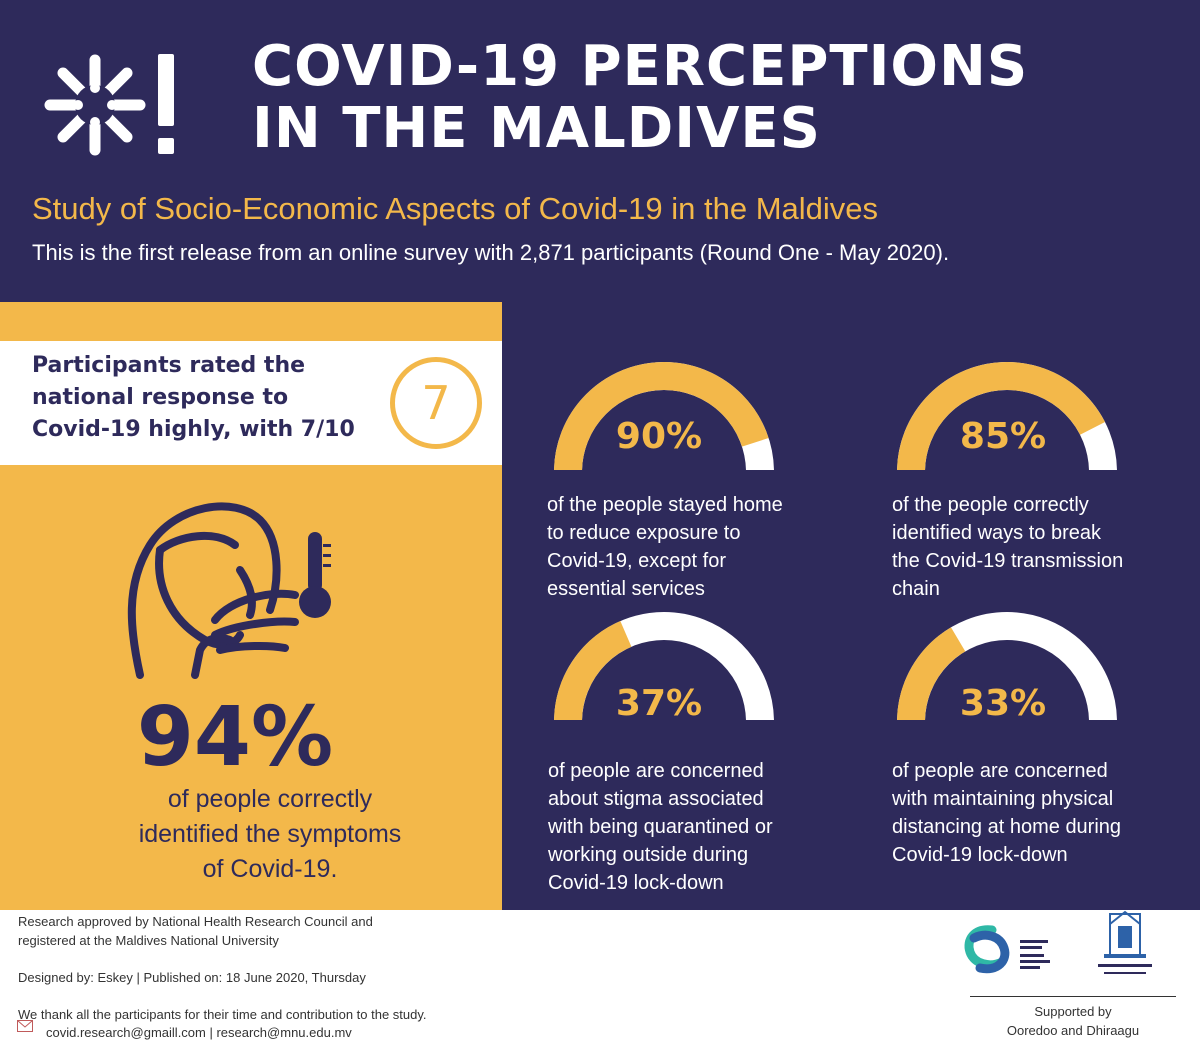 Image resolution: width=1200 pixels, height=1051 pixels. What do you see at coordinates (648, 855) in the screenshot?
I see `gauge-desc-line: working outside during` at bounding box center [648, 855].